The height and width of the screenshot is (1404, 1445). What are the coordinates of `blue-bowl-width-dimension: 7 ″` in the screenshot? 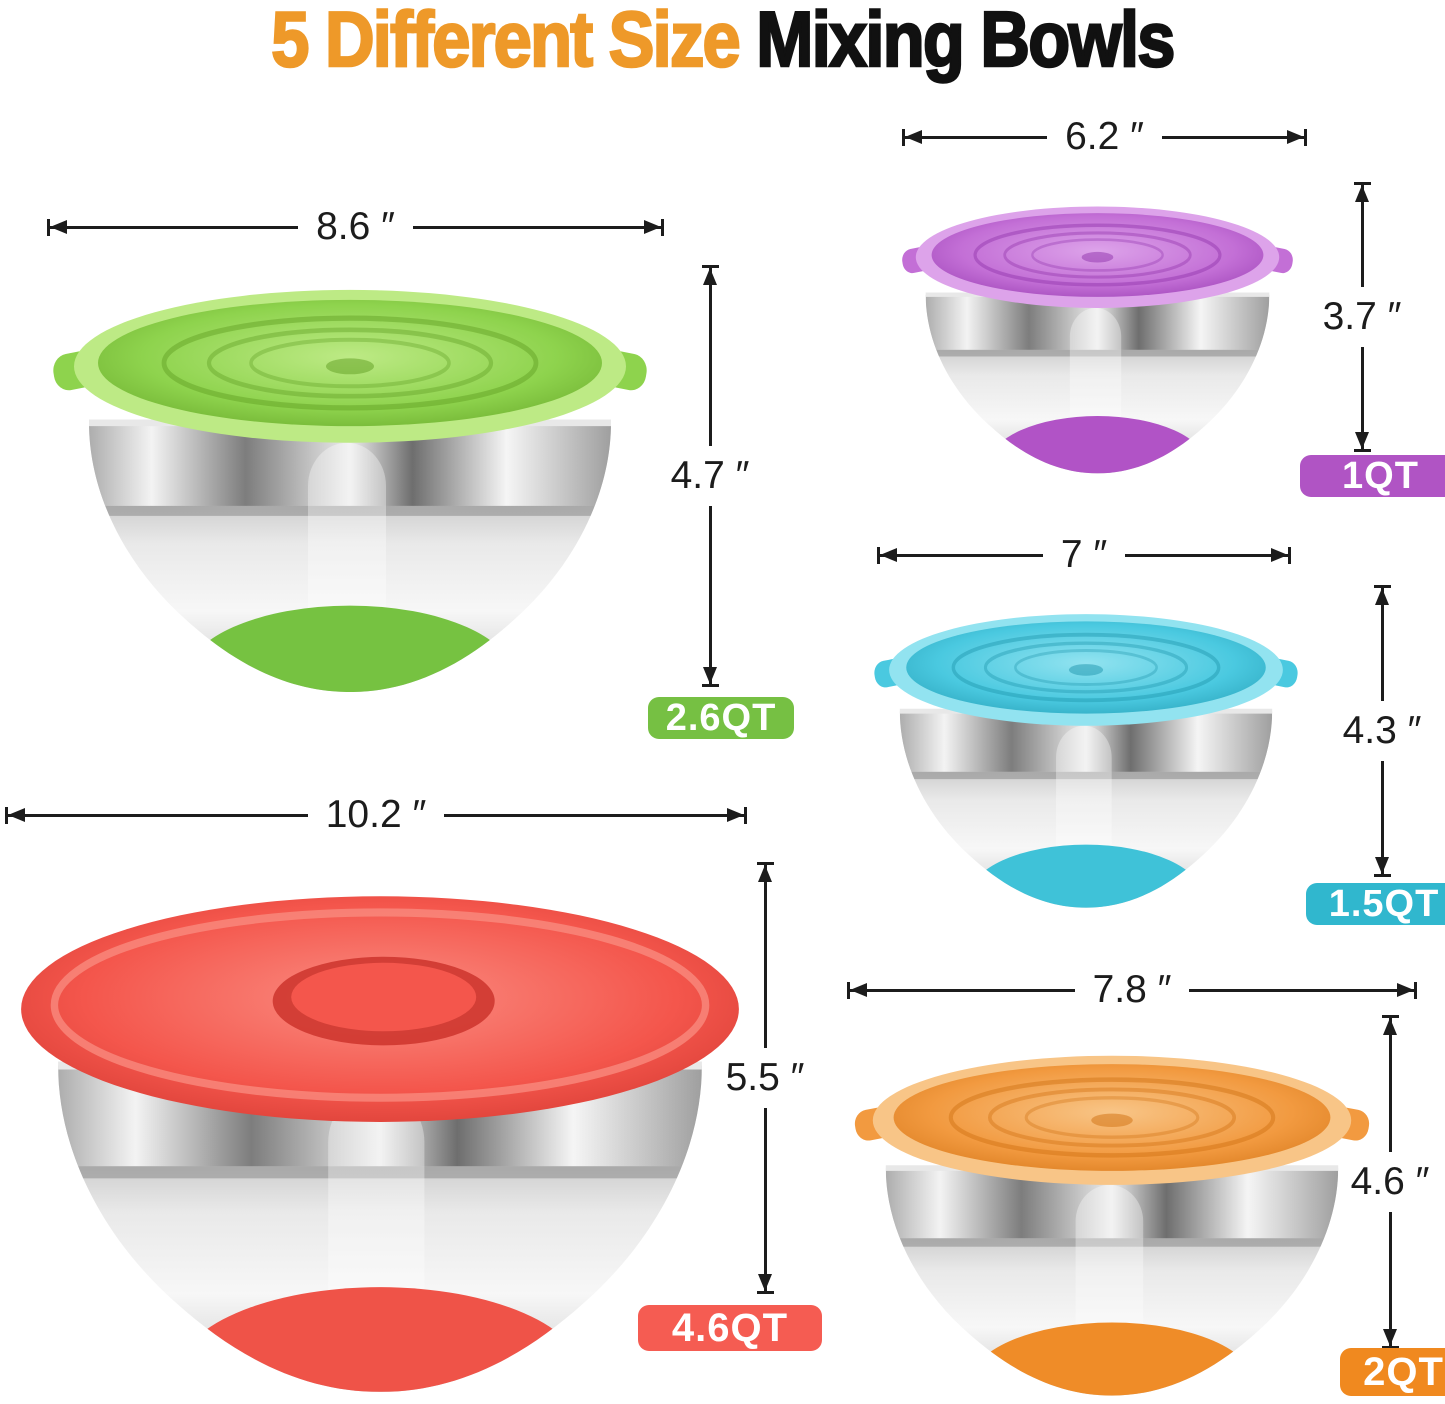 It's located at (1084, 554).